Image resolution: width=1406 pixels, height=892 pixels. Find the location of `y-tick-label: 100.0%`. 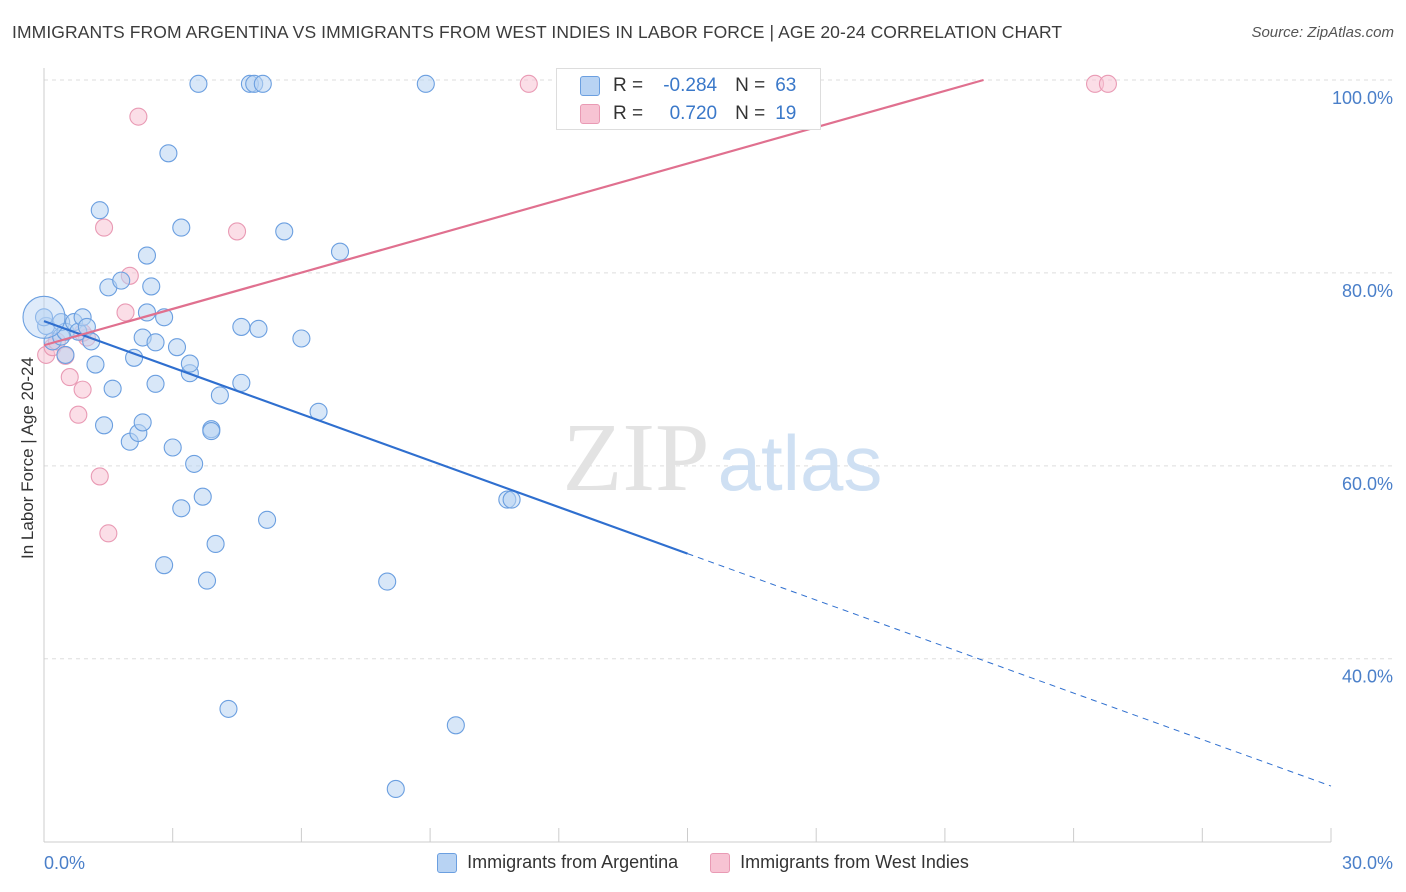

y-tick-label: 100.0% is located at coordinates (1362, 98).